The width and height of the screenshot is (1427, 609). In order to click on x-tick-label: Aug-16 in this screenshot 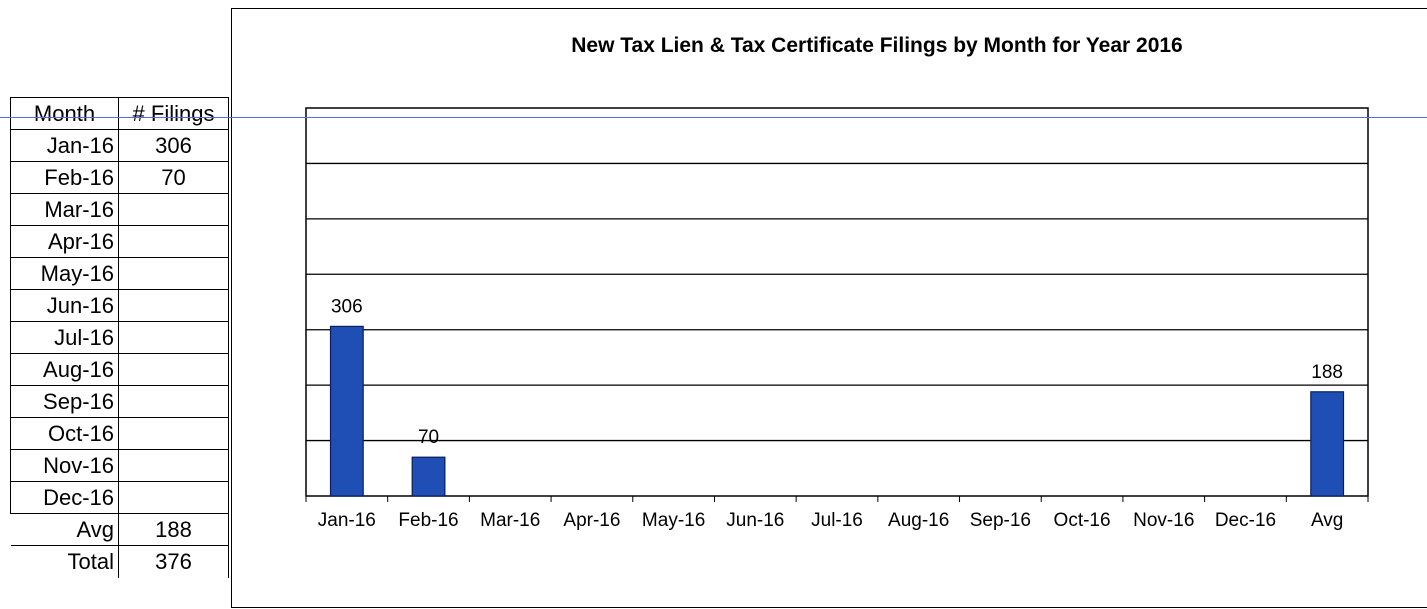, I will do `click(918, 520)`.